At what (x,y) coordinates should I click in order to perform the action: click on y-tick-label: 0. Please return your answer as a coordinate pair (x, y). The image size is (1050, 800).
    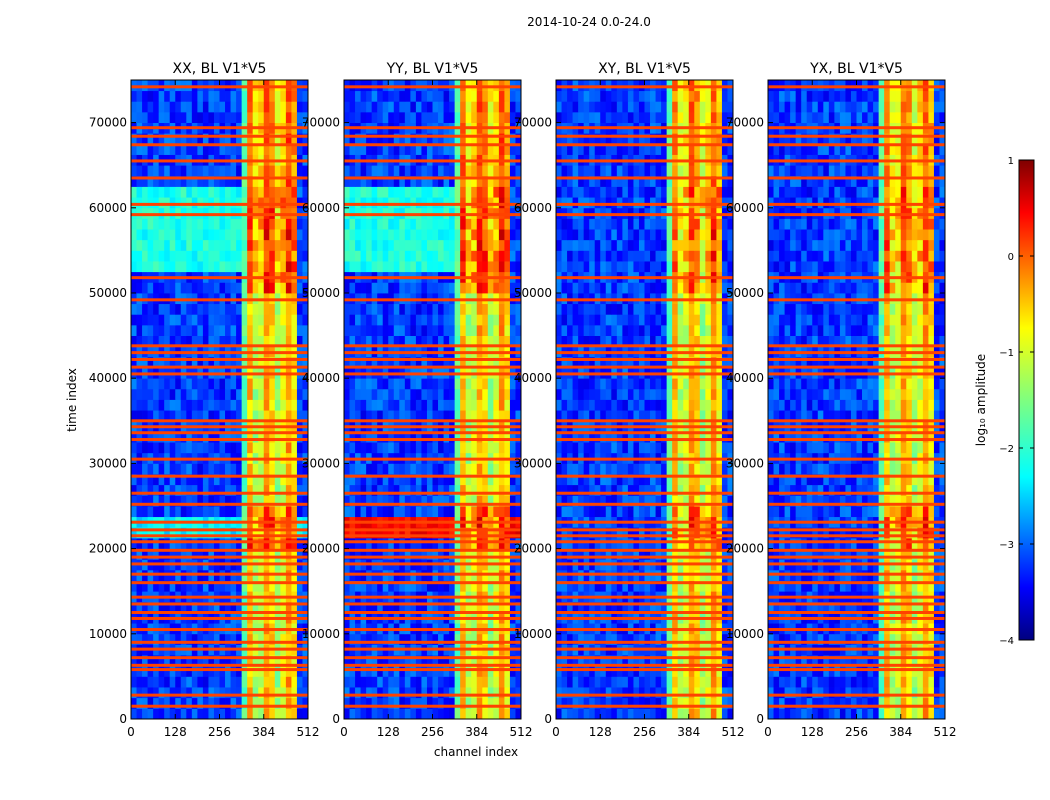
    Looking at the image, I should click on (336, 719).